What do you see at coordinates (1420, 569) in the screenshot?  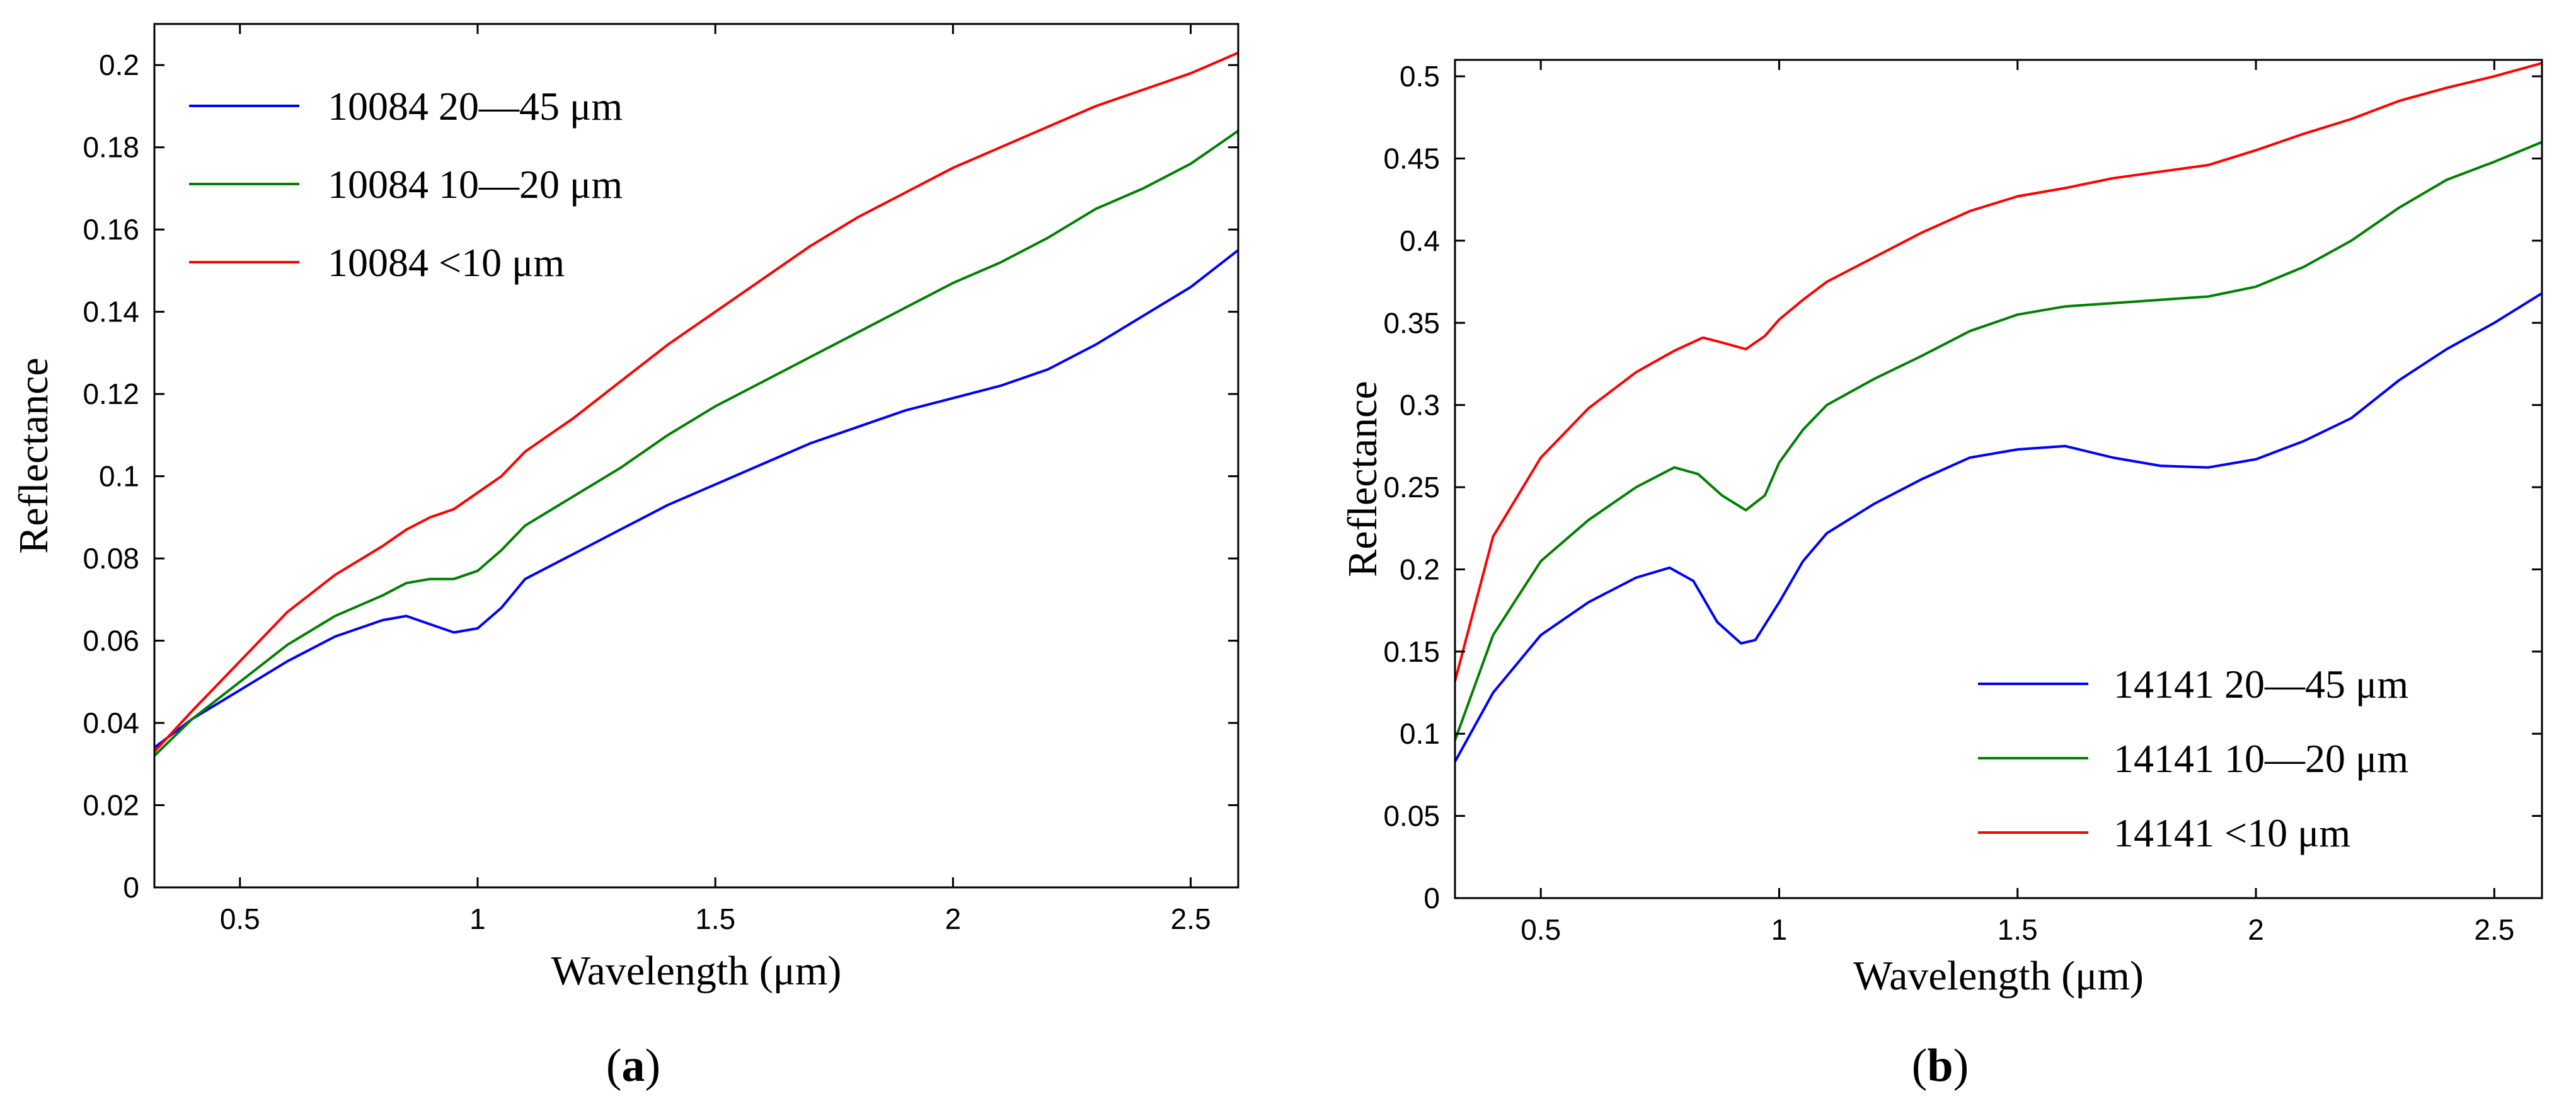 I see `chart-b-ytick-label: 0.2` at bounding box center [1420, 569].